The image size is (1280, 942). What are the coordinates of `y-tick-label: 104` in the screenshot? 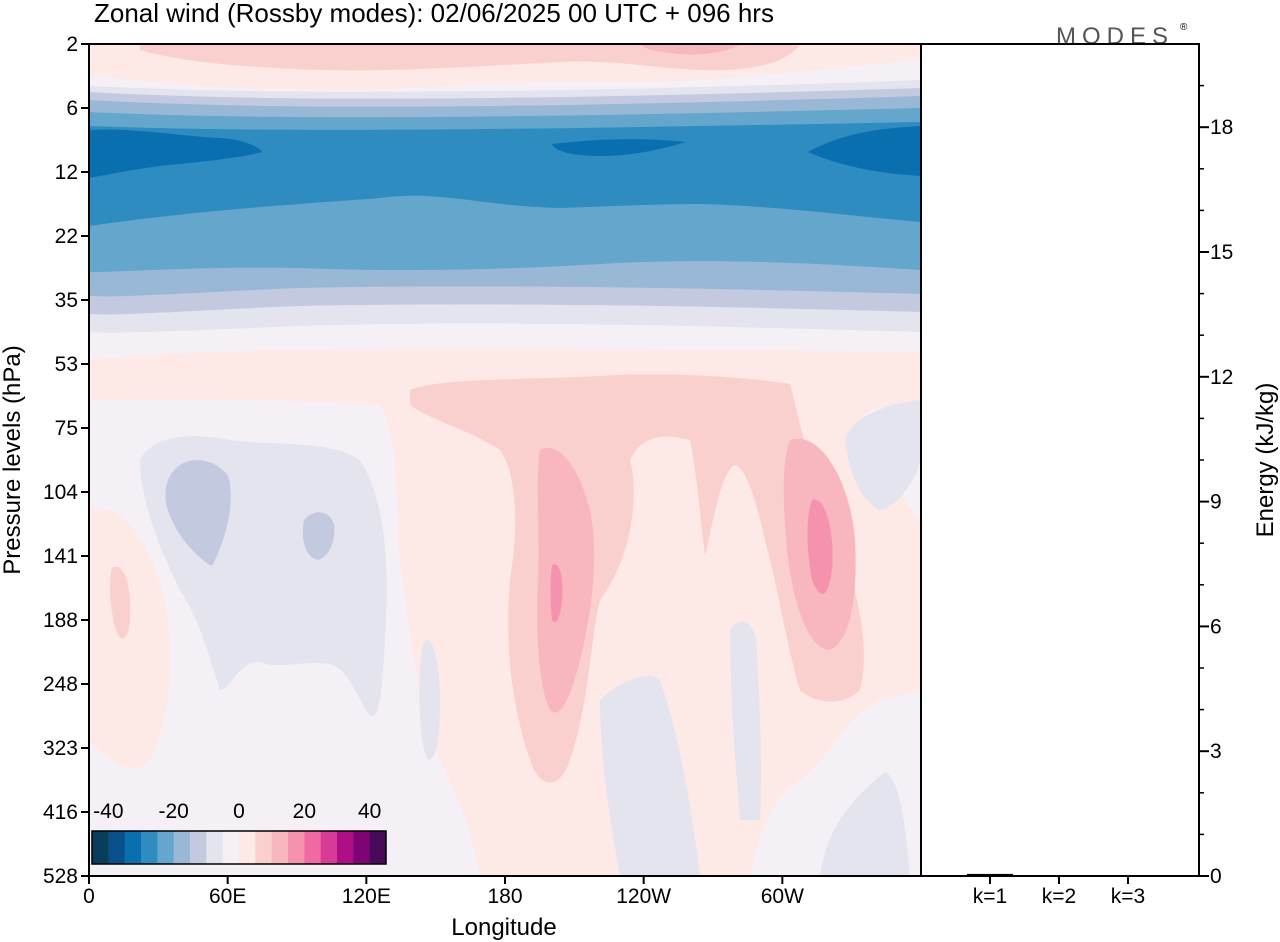 It's located at (60, 492).